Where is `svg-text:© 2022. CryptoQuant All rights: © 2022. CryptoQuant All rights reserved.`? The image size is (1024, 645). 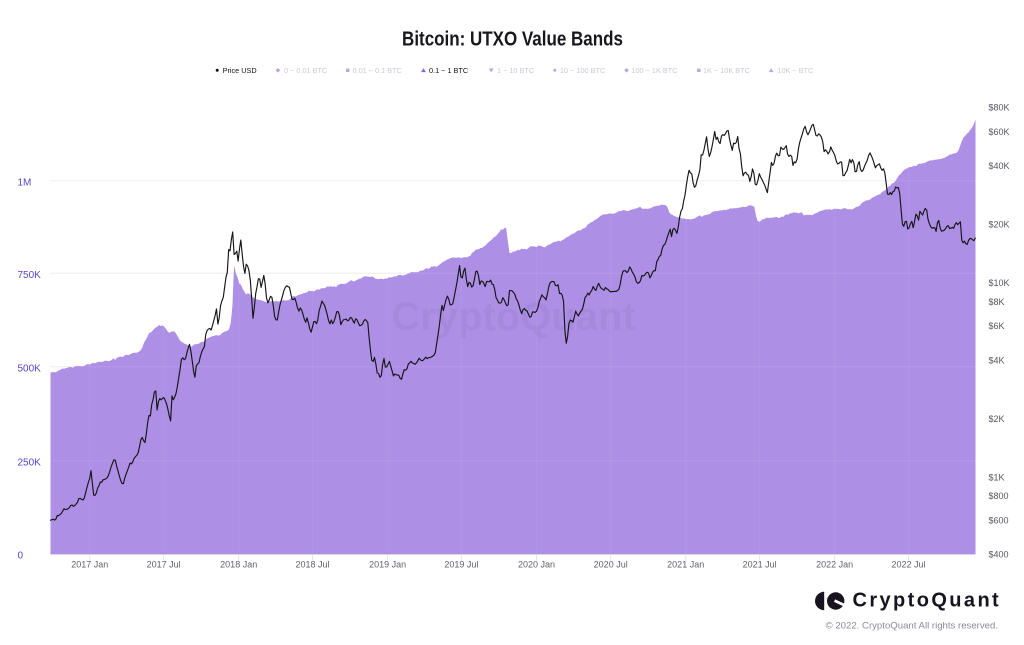
svg-text:© 2022. CryptoQuant All rights: © 2022. CryptoQuant All rights reserved. is located at coordinates (912, 625).